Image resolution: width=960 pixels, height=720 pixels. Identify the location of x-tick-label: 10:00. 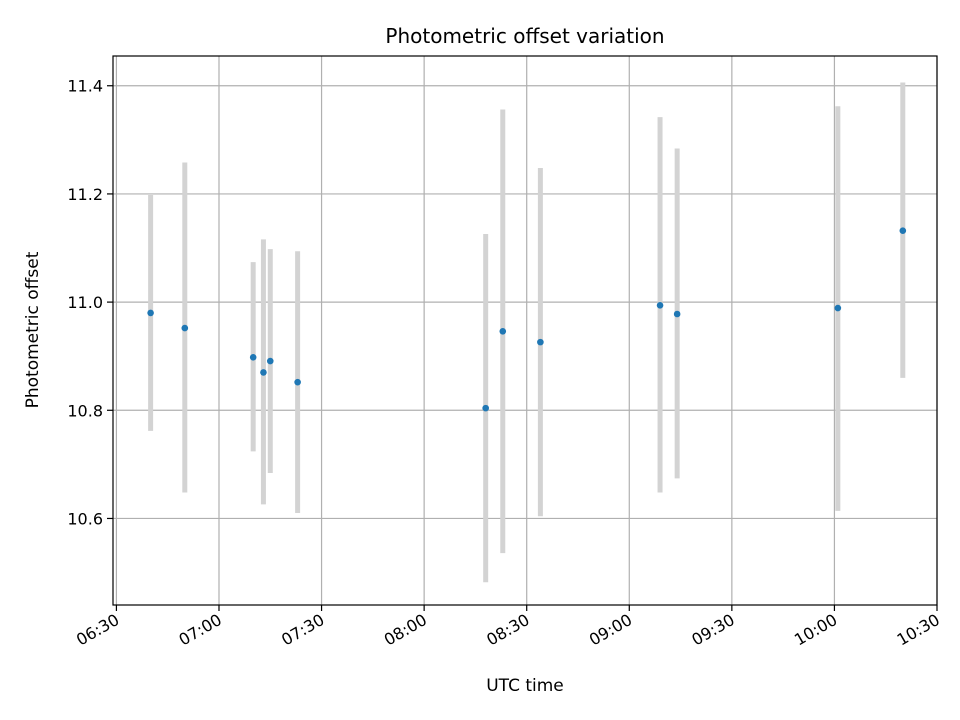
(815, 630).